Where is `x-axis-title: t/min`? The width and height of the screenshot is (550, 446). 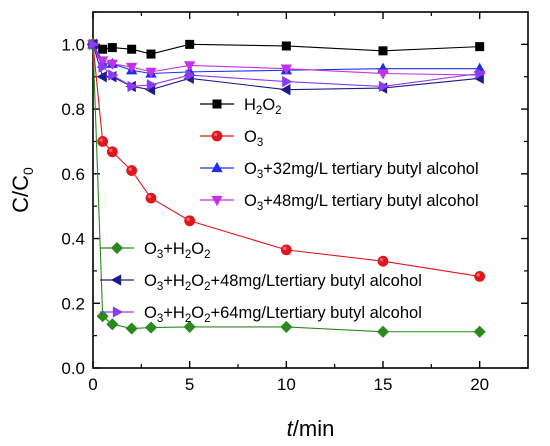 x-axis-title: t/min is located at coordinates (311, 428).